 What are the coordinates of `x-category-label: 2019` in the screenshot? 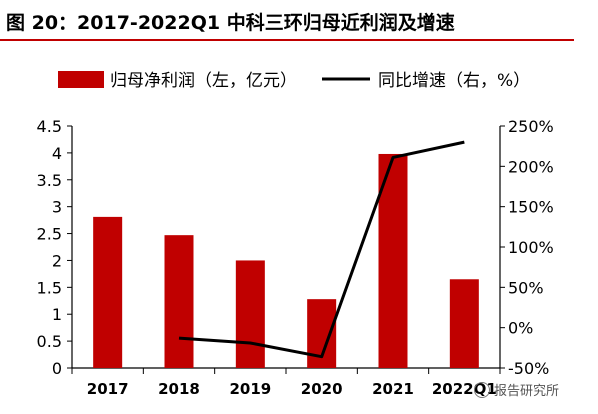 It's located at (250, 389).